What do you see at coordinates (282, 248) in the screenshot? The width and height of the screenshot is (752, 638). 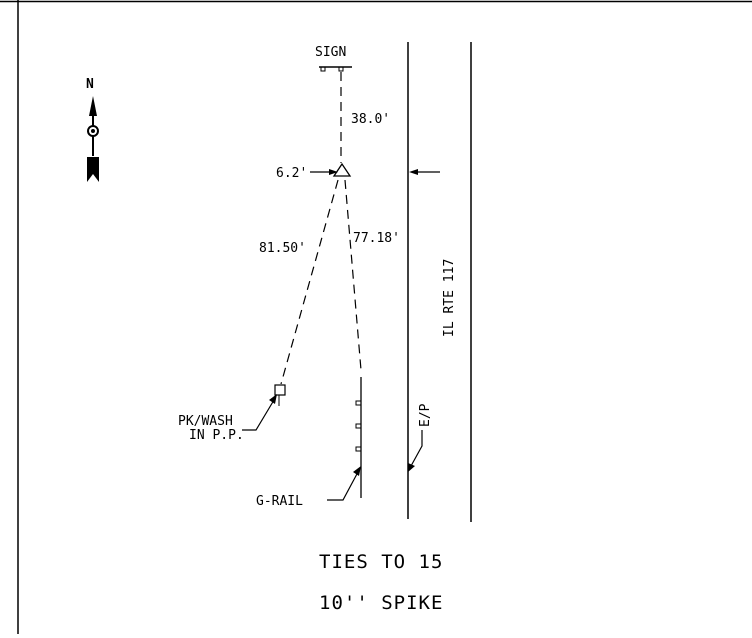 I see `pk-distance-label: 81.50'` at bounding box center [282, 248].